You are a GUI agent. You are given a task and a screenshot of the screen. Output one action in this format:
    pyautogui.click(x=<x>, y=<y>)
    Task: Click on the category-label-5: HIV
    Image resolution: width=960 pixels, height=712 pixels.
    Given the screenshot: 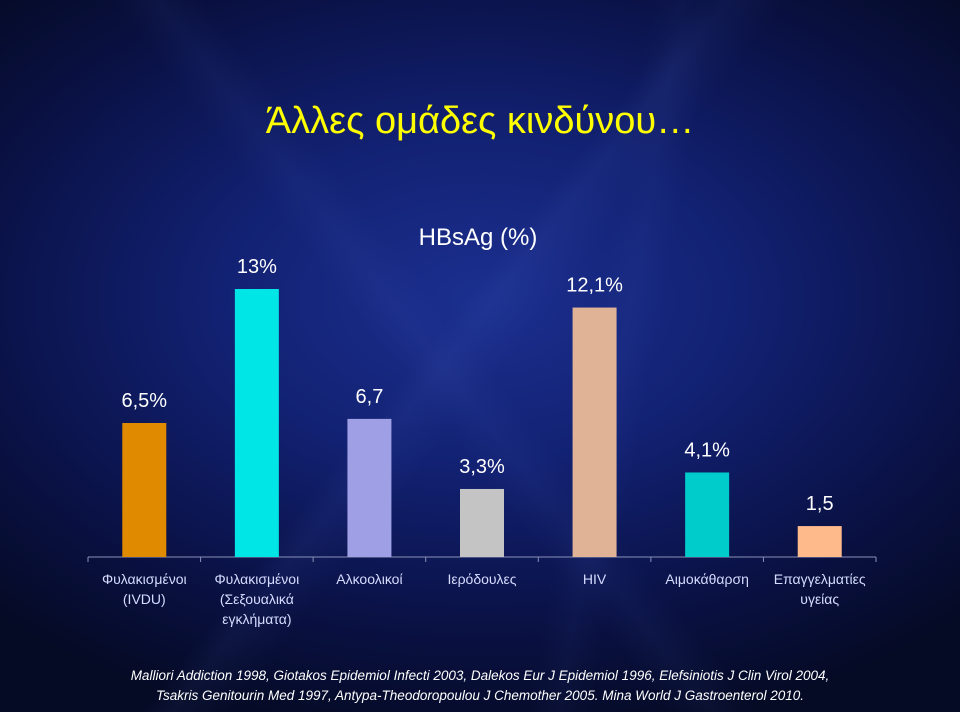 What is the action you would take?
    pyautogui.click(x=595, y=579)
    